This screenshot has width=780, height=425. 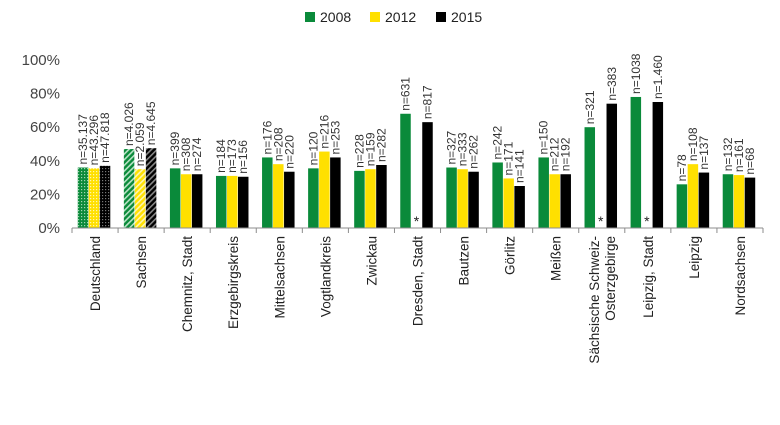 I want to click on sample-size-label: n=159, so click(x=370, y=149).